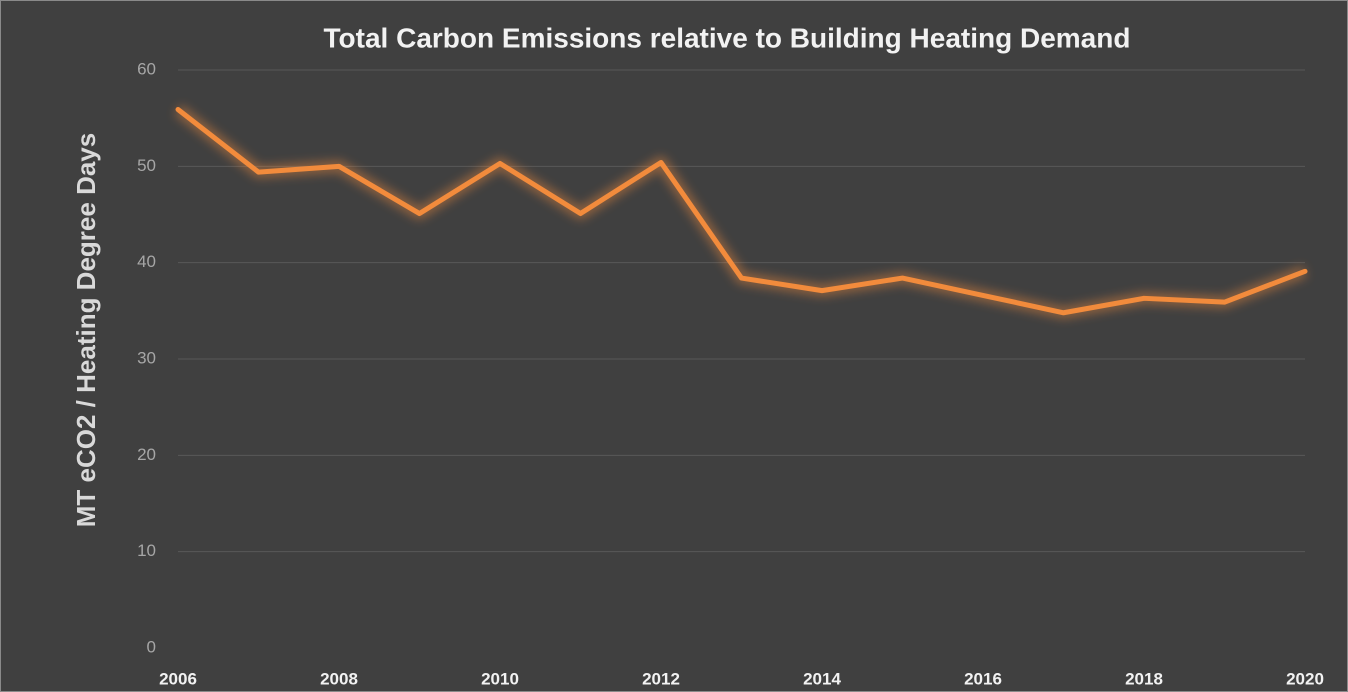  Describe the element at coordinates (146, 454) in the screenshot. I see `y-tick-label: 20` at that location.